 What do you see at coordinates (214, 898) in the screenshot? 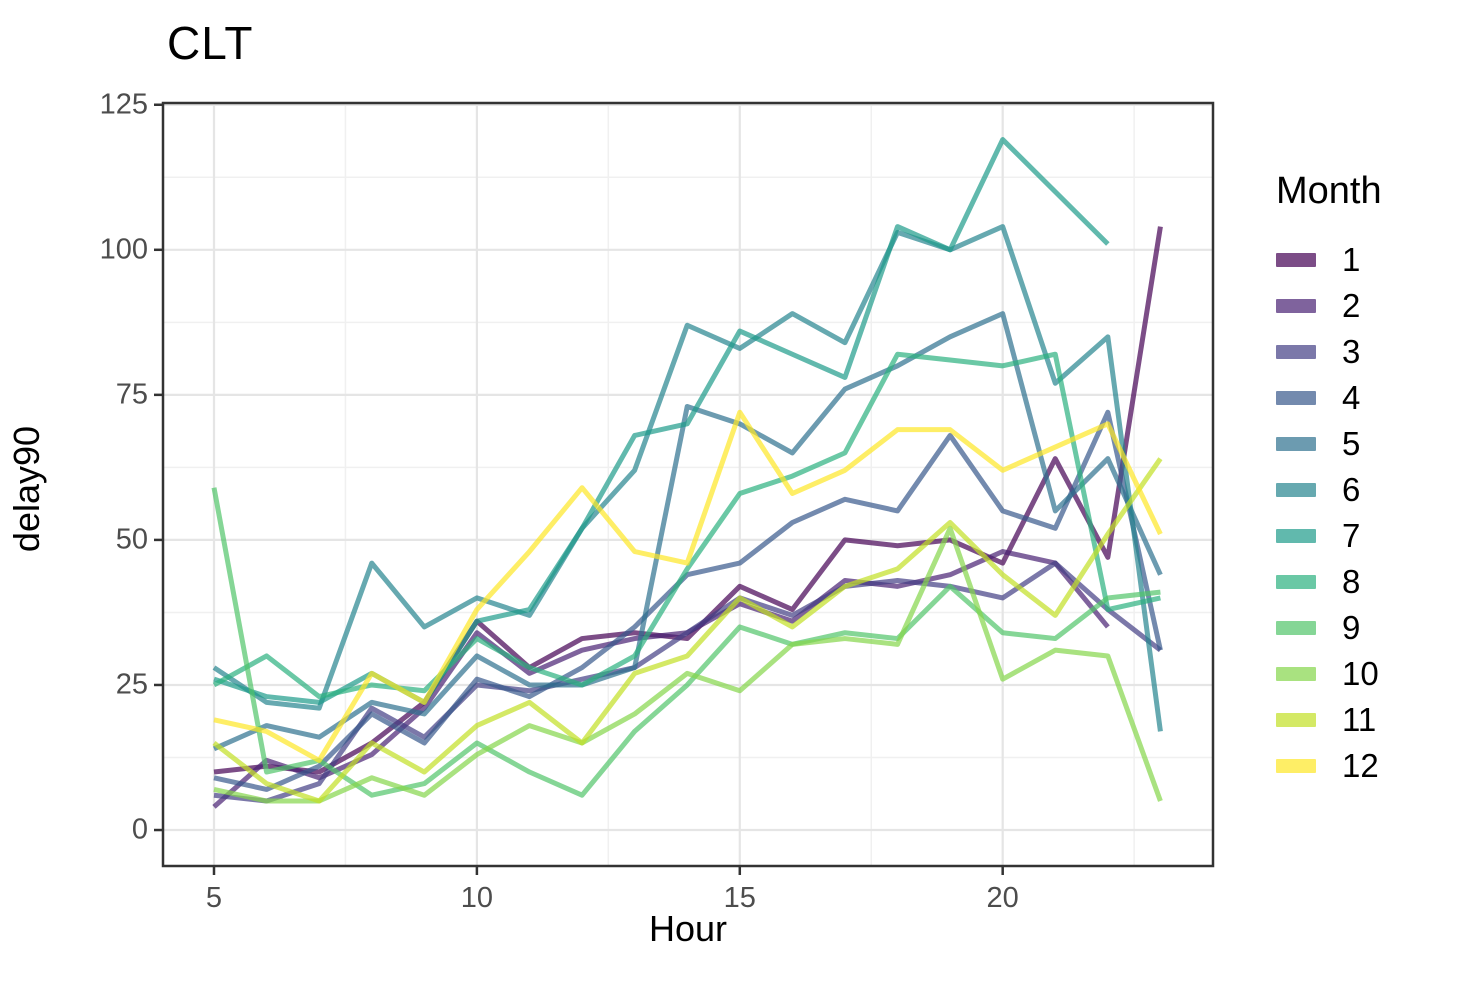
I see `x-tick-label-5: 5` at bounding box center [214, 898].